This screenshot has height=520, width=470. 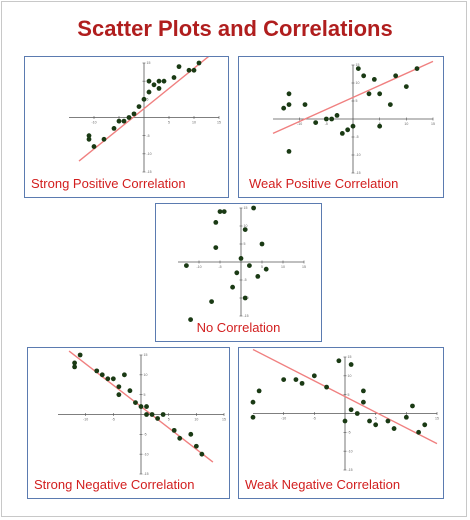 I want to click on caption-weak-negative: Weak Negative Correlation, so click(x=323, y=484).